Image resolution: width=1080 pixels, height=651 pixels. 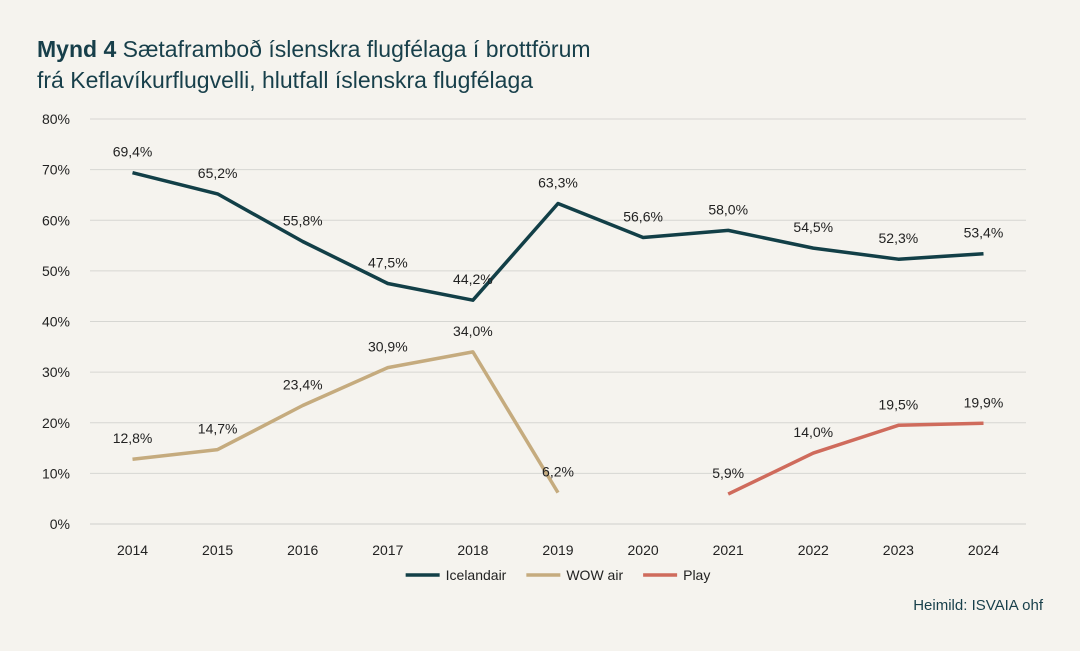 What do you see at coordinates (56, 271) in the screenshot?
I see `y-tick-label: 50%` at bounding box center [56, 271].